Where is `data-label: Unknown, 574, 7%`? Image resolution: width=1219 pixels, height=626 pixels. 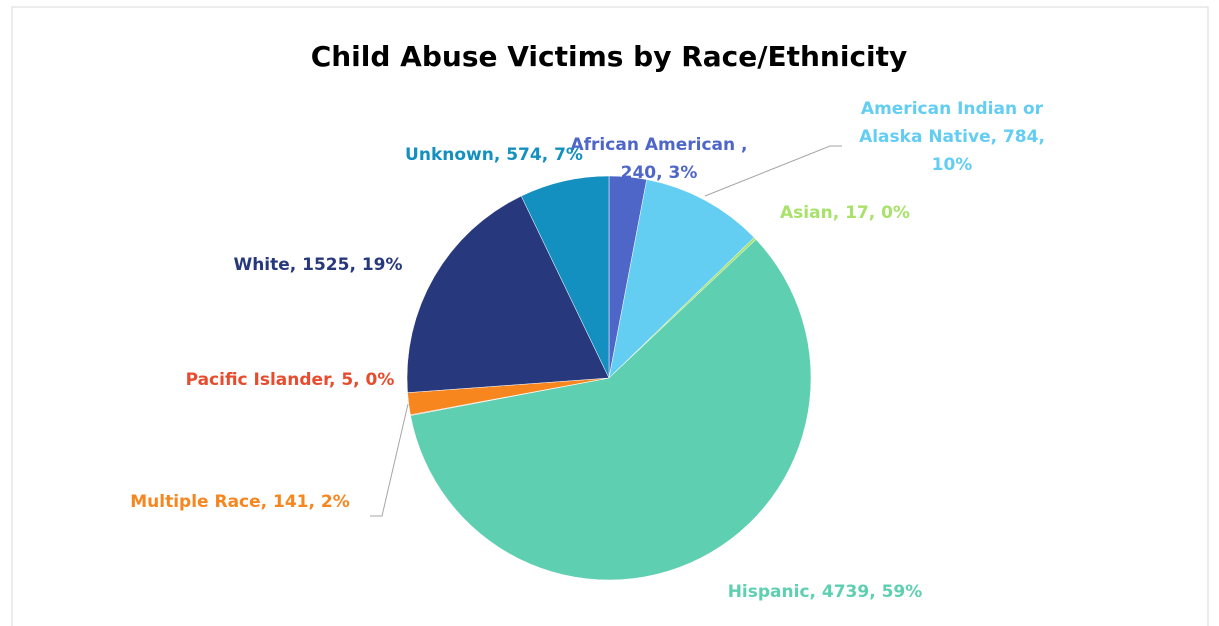
data-label: Unknown, 574, 7% is located at coordinates (494, 155).